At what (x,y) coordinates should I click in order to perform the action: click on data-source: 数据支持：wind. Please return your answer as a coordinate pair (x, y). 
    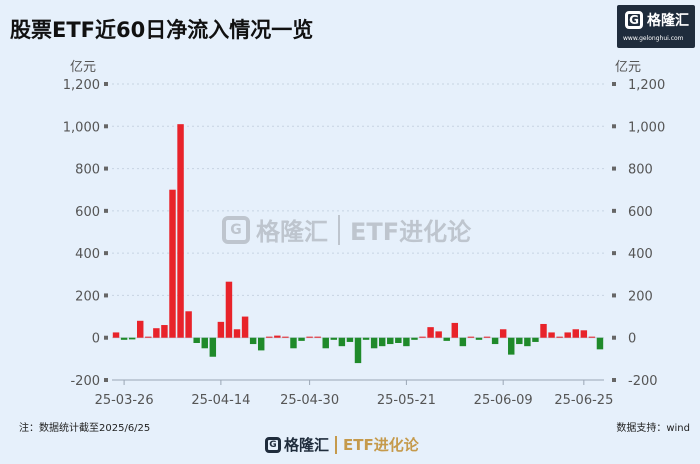
    Looking at the image, I should click on (653, 428).